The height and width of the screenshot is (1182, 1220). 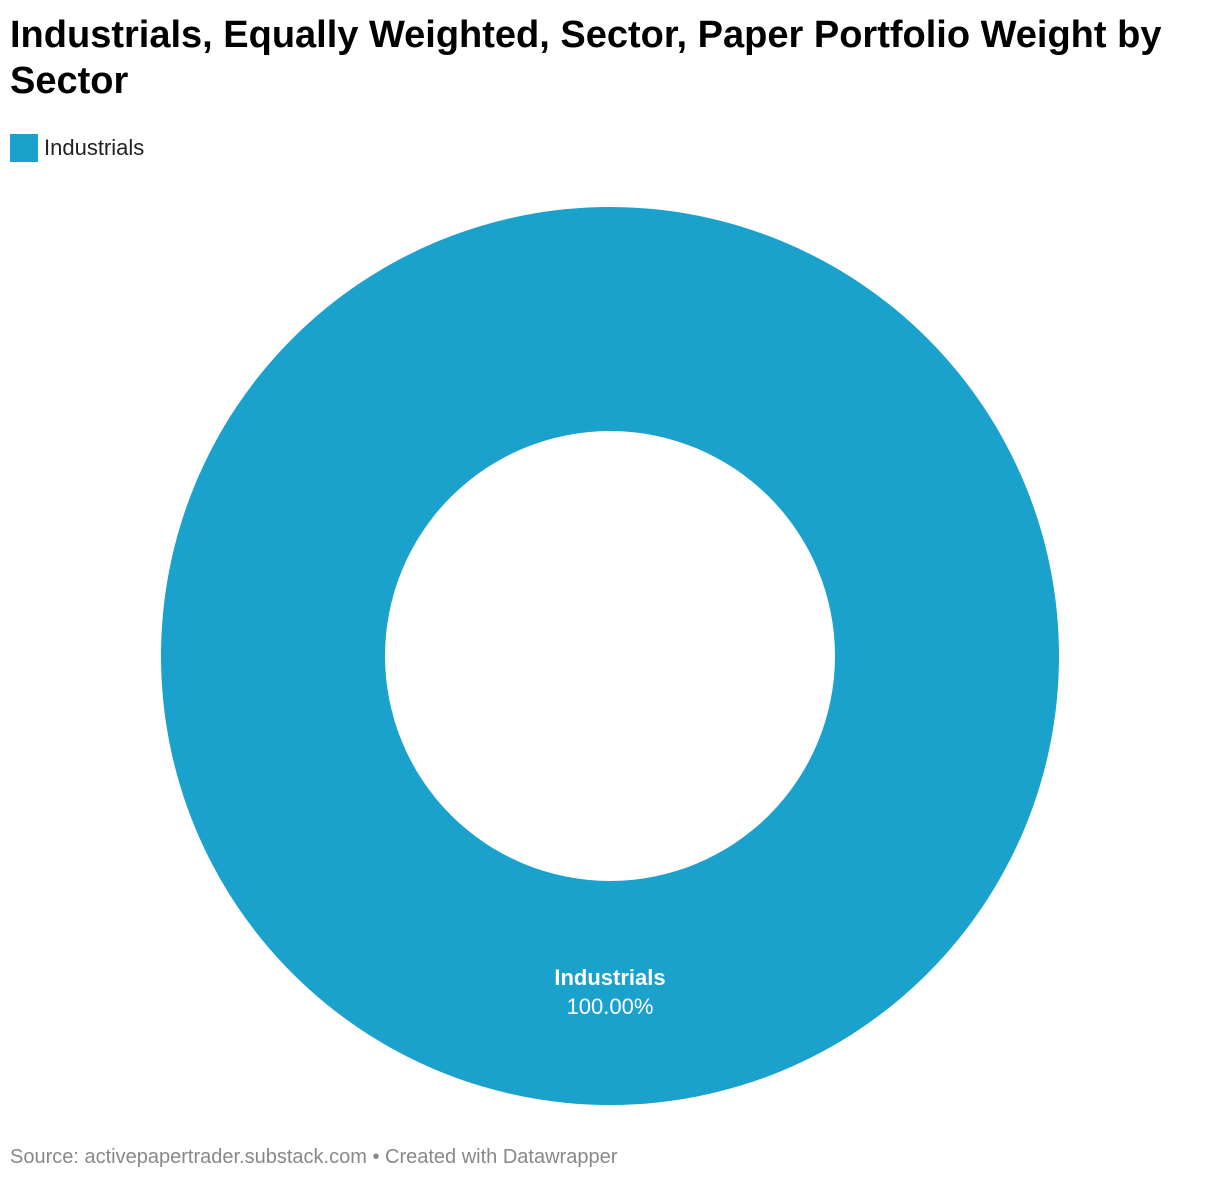 What do you see at coordinates (610, 1006) in the screenshot?
I see `slice-label-value: 100.00%` at bounding box center [610, 1006].